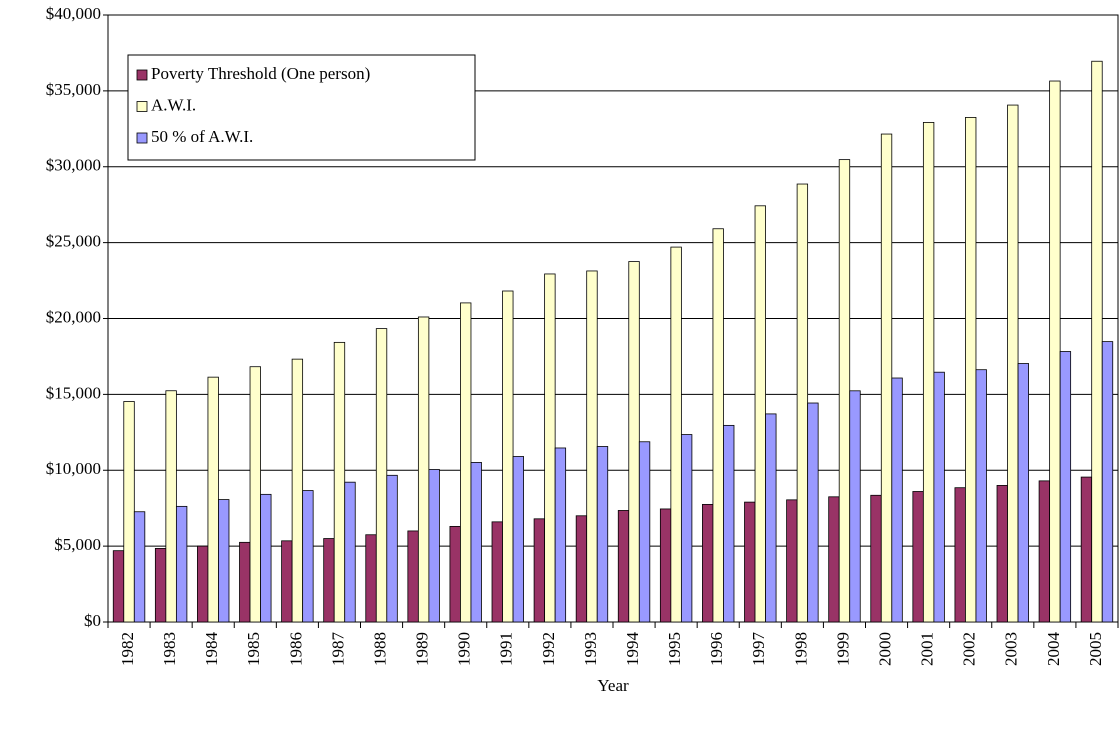 The width and height of the screenshot is (1119, 729). Describe the element at coordinates (169, 649) in the screenshot. I see `x-tick-label: 1983` at that location.